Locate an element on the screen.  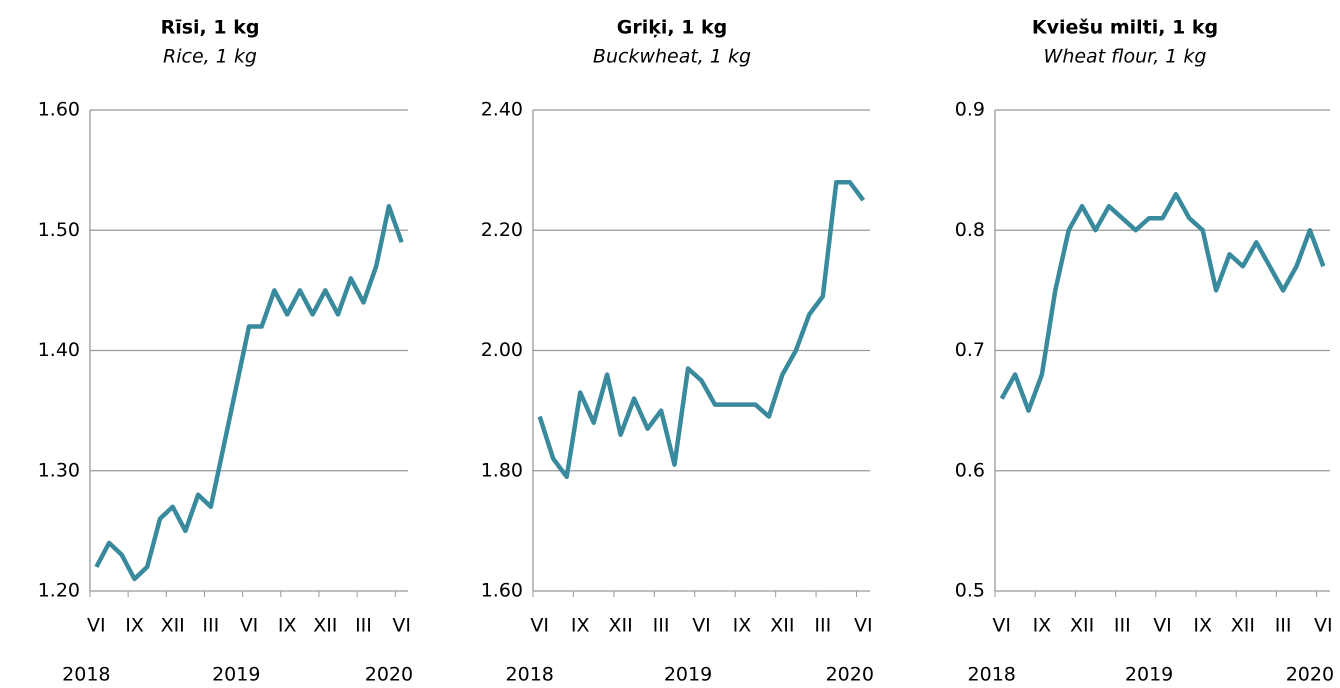
chart-subtitle: Rice, 1 kg is located at coordinates (210, 57).